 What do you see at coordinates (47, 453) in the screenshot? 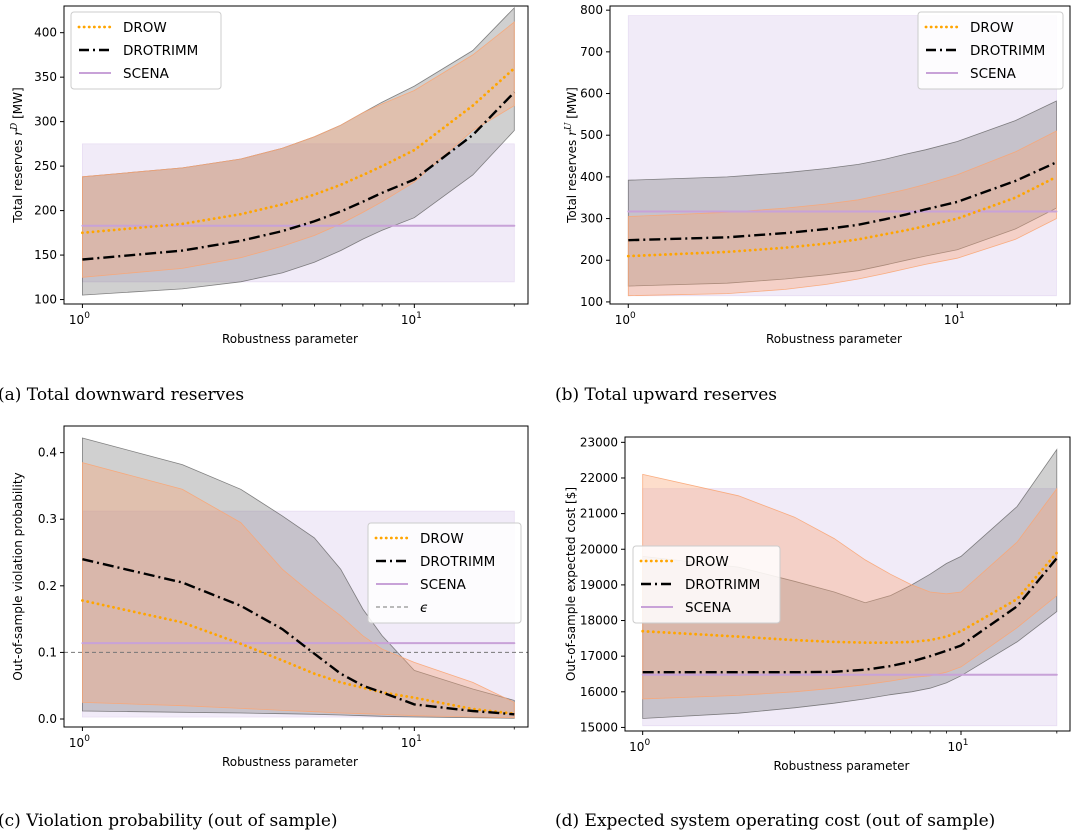
I see `y-tick-label: 0.4` at bounding box center [47, 453].